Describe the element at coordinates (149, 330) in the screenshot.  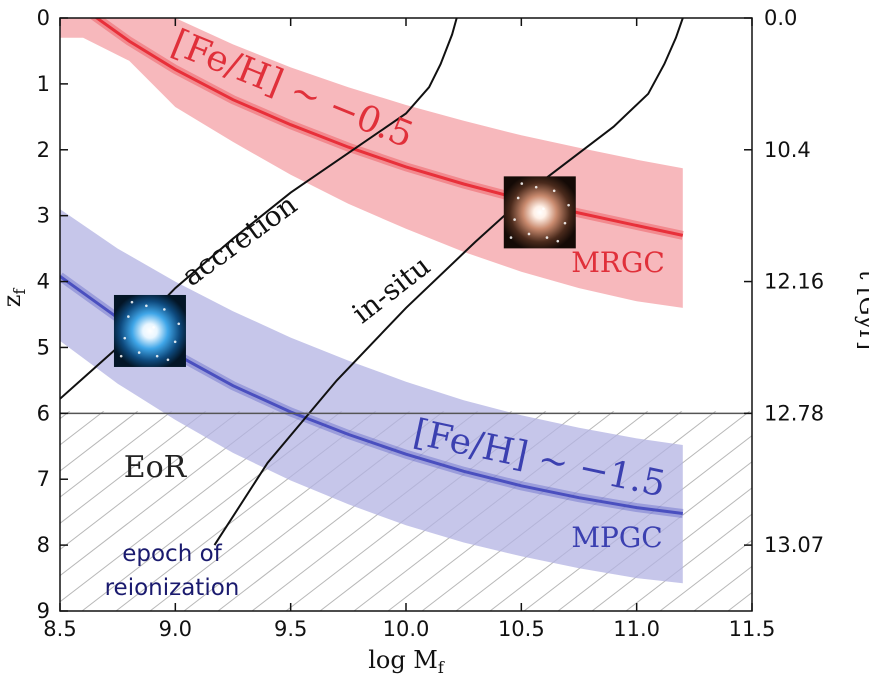
I see `blue-cluster-image` at that location.